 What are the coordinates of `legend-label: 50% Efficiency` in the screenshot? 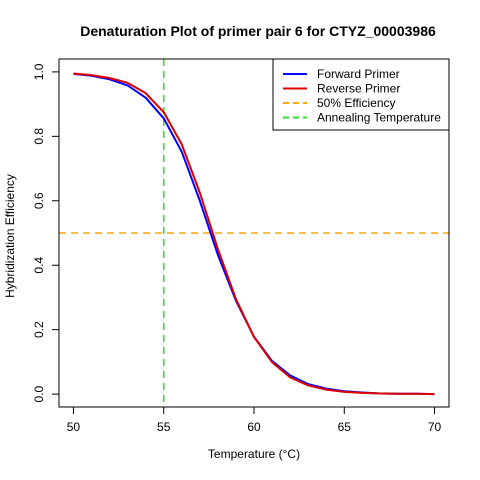 It's located at (356, 103).